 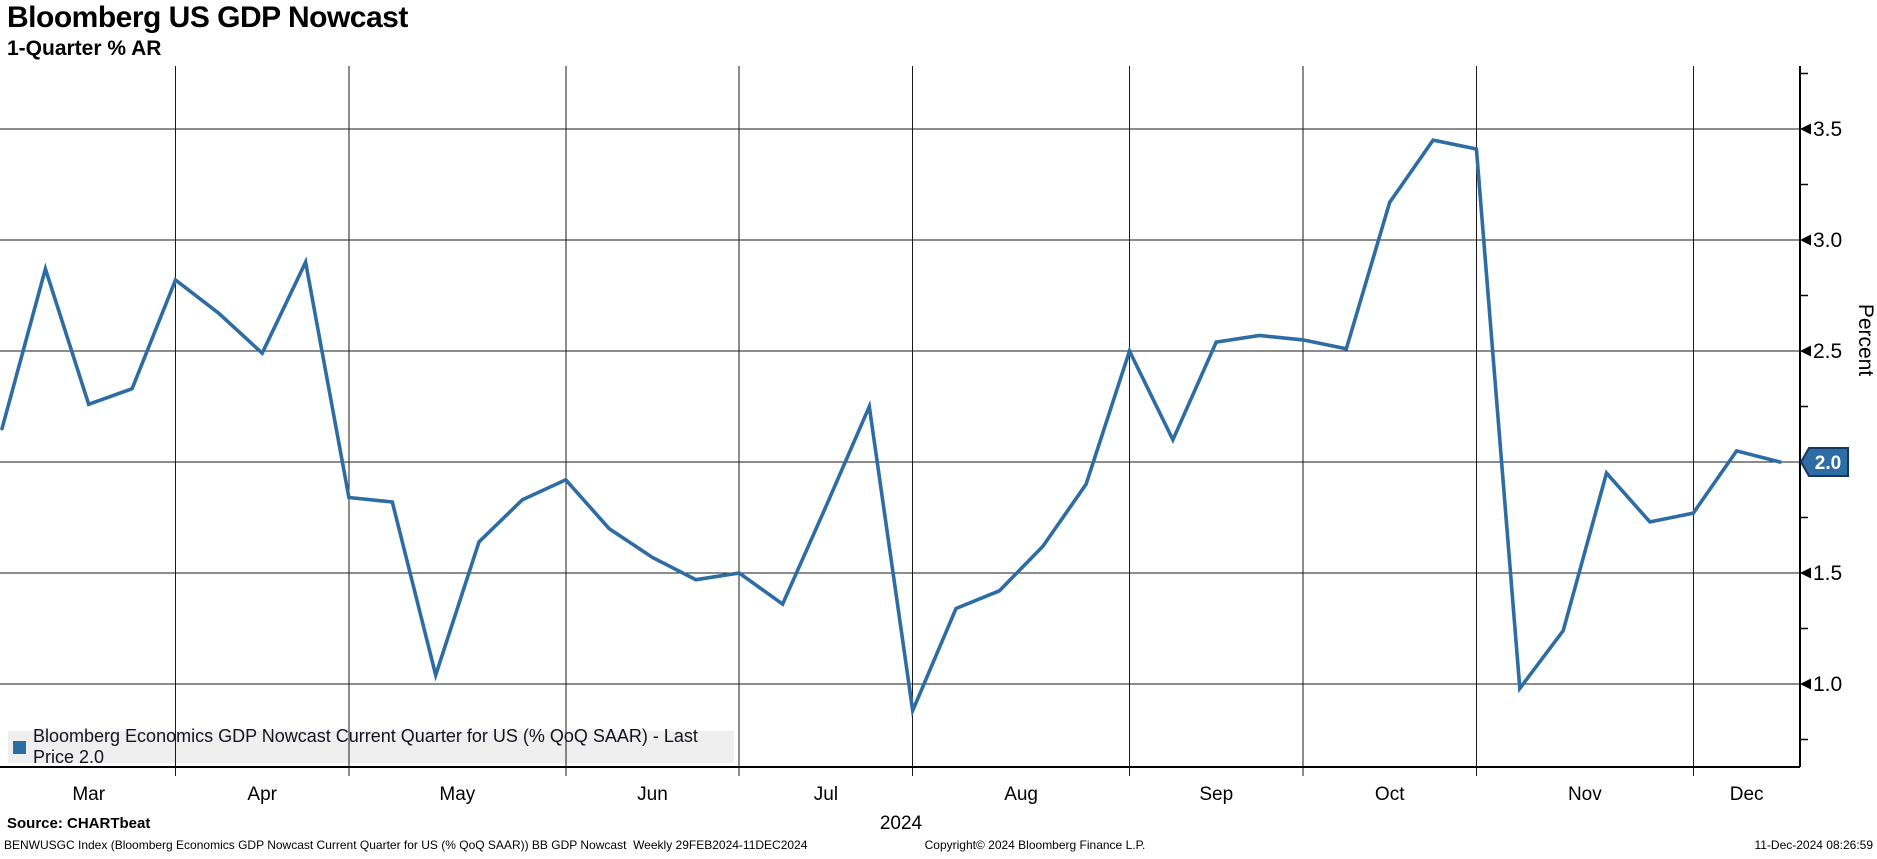 What do you see at coordinates (1827, 351) in the screenshot?
I see `y-tick-label: 2.5` at bounding box center [1827, 351].